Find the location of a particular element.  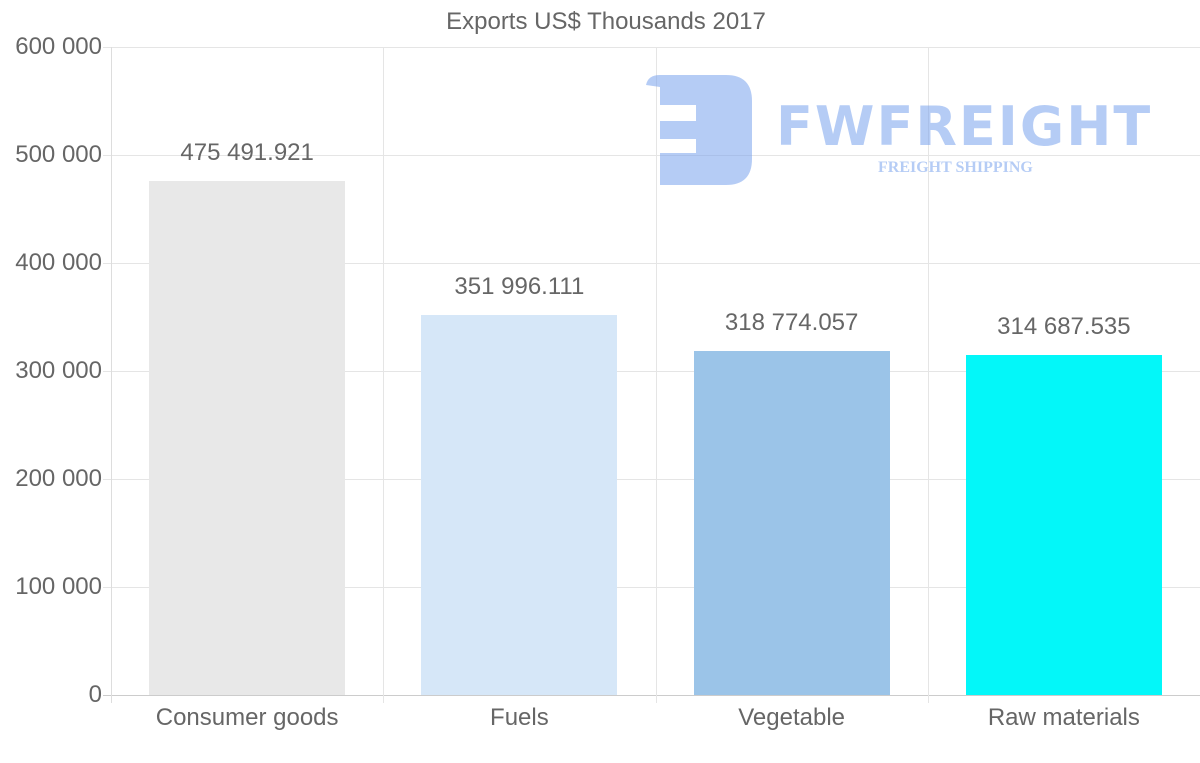

bar-value-label: 314 687.535 is located at coordinates (1064, 327).